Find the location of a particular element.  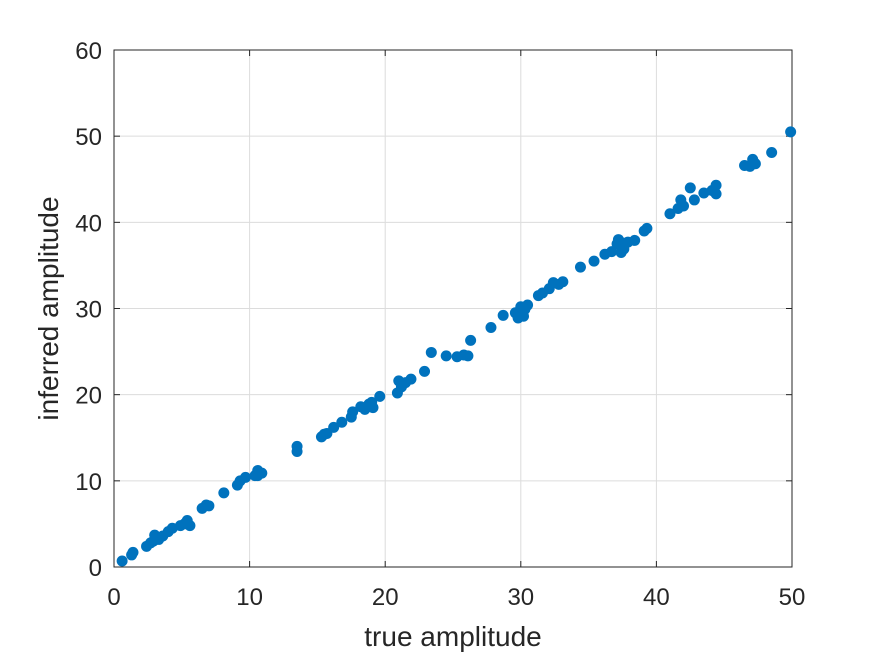

x-tick-label: 50 is located at coordinates (792, 597).